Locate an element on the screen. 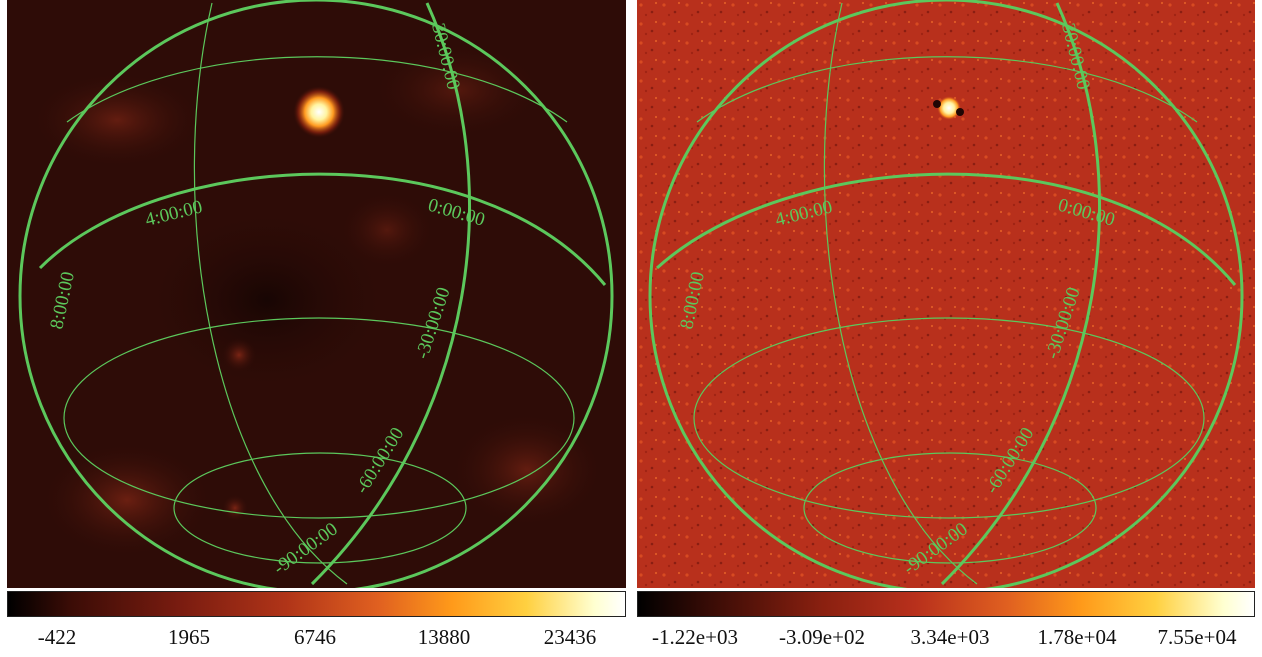 Image resolution: width=1262 pixels, height=657 pixels. colorbar-label: -3.09e+02 is located at coordinates (822, 637).